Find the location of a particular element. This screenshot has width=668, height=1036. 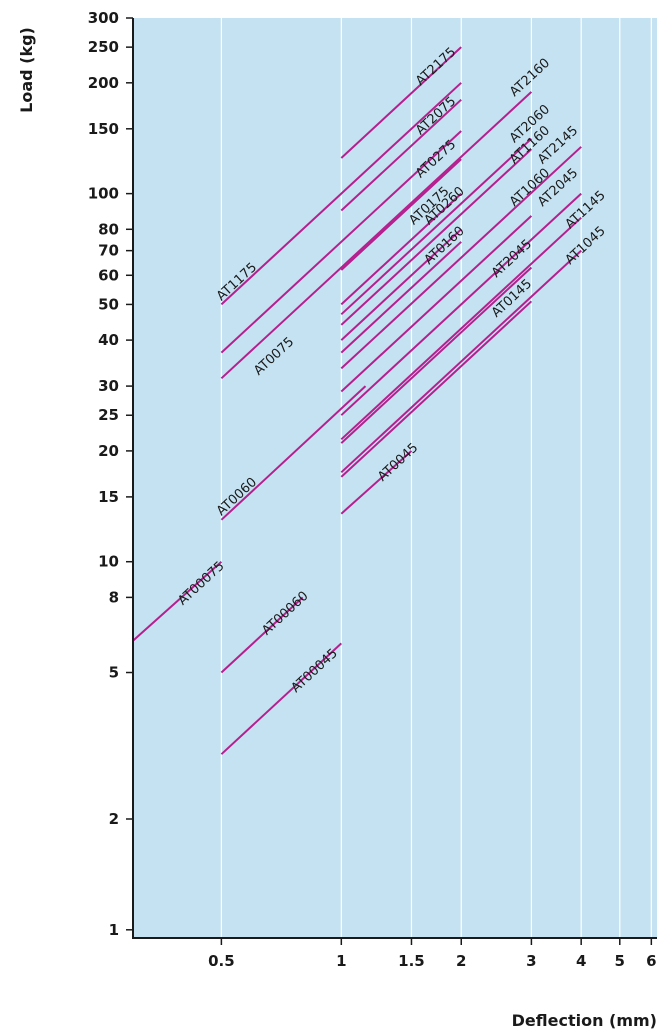

x-tick-label: 0.5 is located at coordinates (221, 961).